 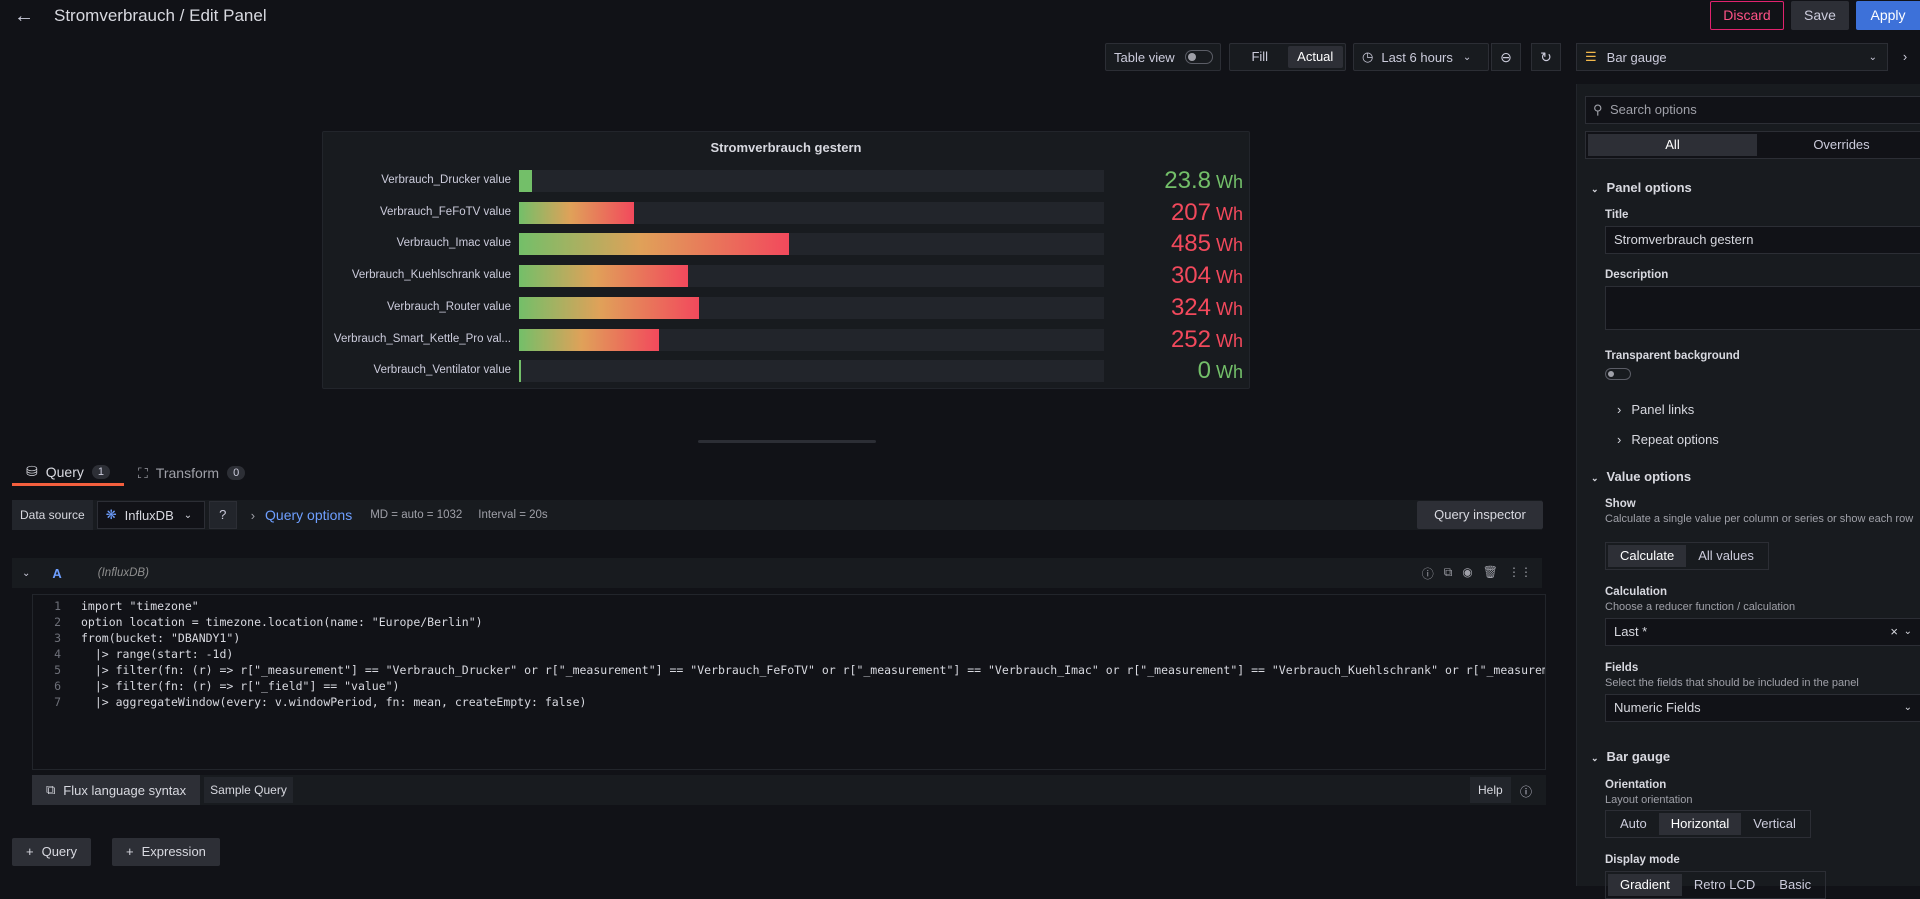 I want to click on flux-syntax-button: ⧉ Flux language syntax, so click(x=116, y=790).